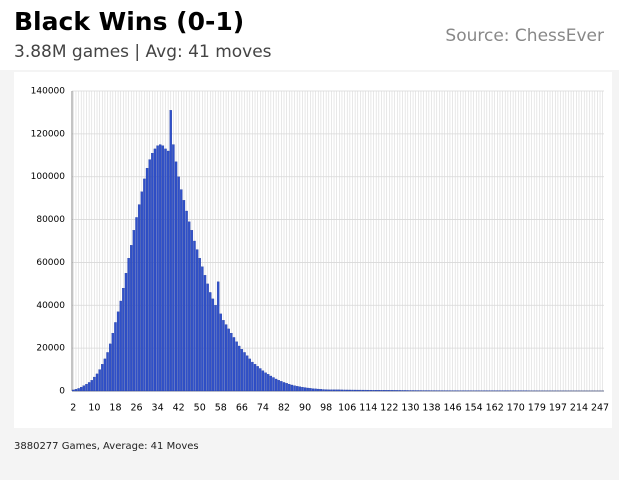 Image resolution: width=619 pixels, height=480 pixels. Describe the element at coordinates (600, 408) in the screenshot. I see `x-tick-label: 247` at that location.